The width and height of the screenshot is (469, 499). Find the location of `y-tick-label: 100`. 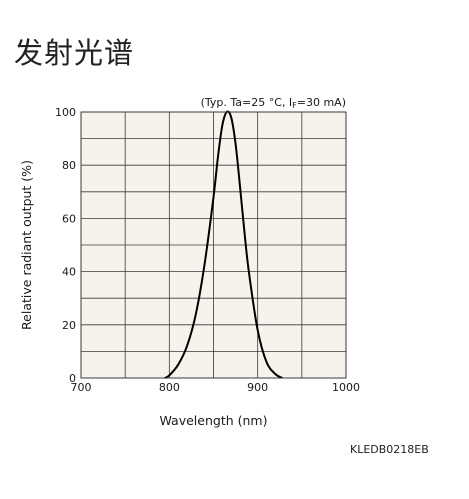

y-tick-label: 100 is located at coordinates (65, 112).